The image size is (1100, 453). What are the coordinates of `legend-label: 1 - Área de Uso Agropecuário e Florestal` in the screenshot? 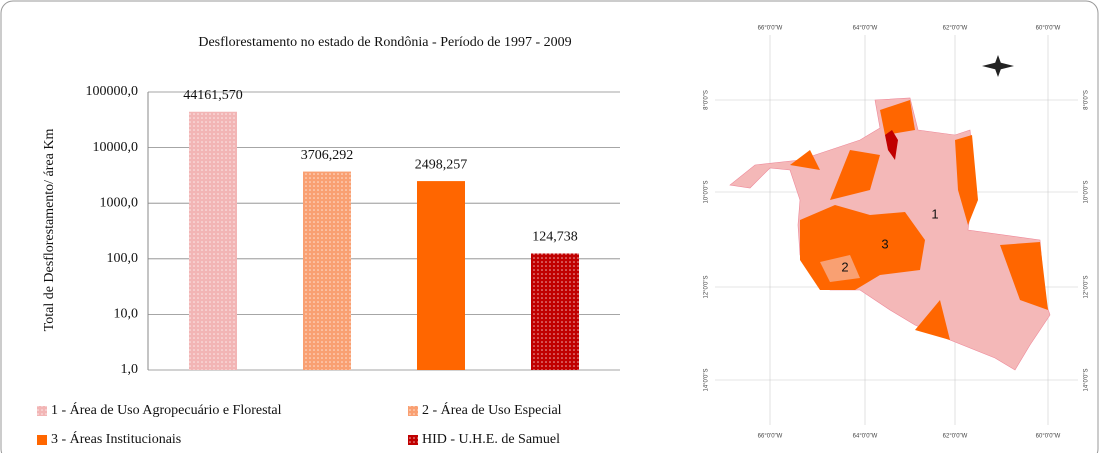 It's located at (166, 409).